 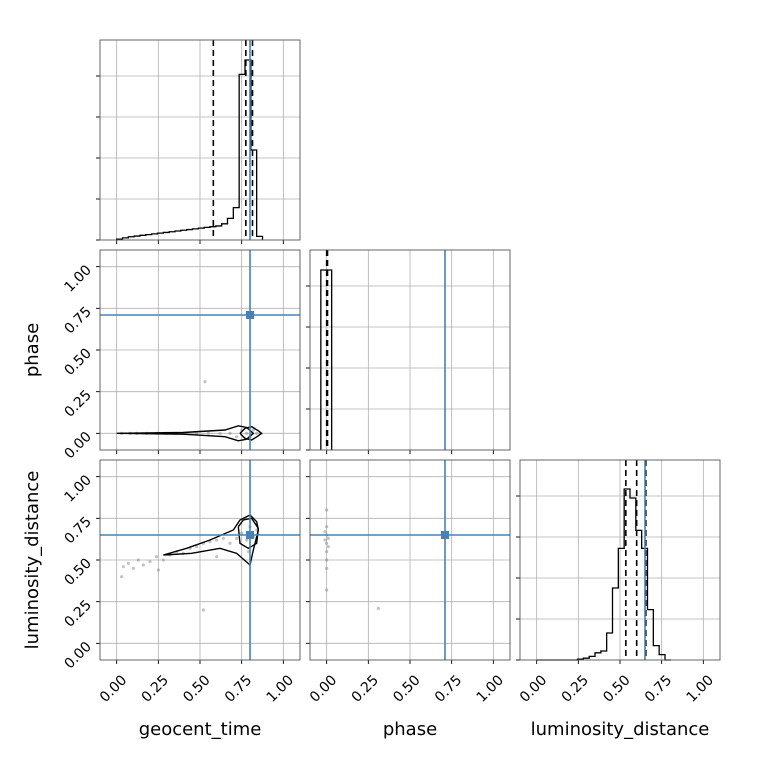 I want to click on y-axis-label-phase: phase, so click(x=32, y=350).